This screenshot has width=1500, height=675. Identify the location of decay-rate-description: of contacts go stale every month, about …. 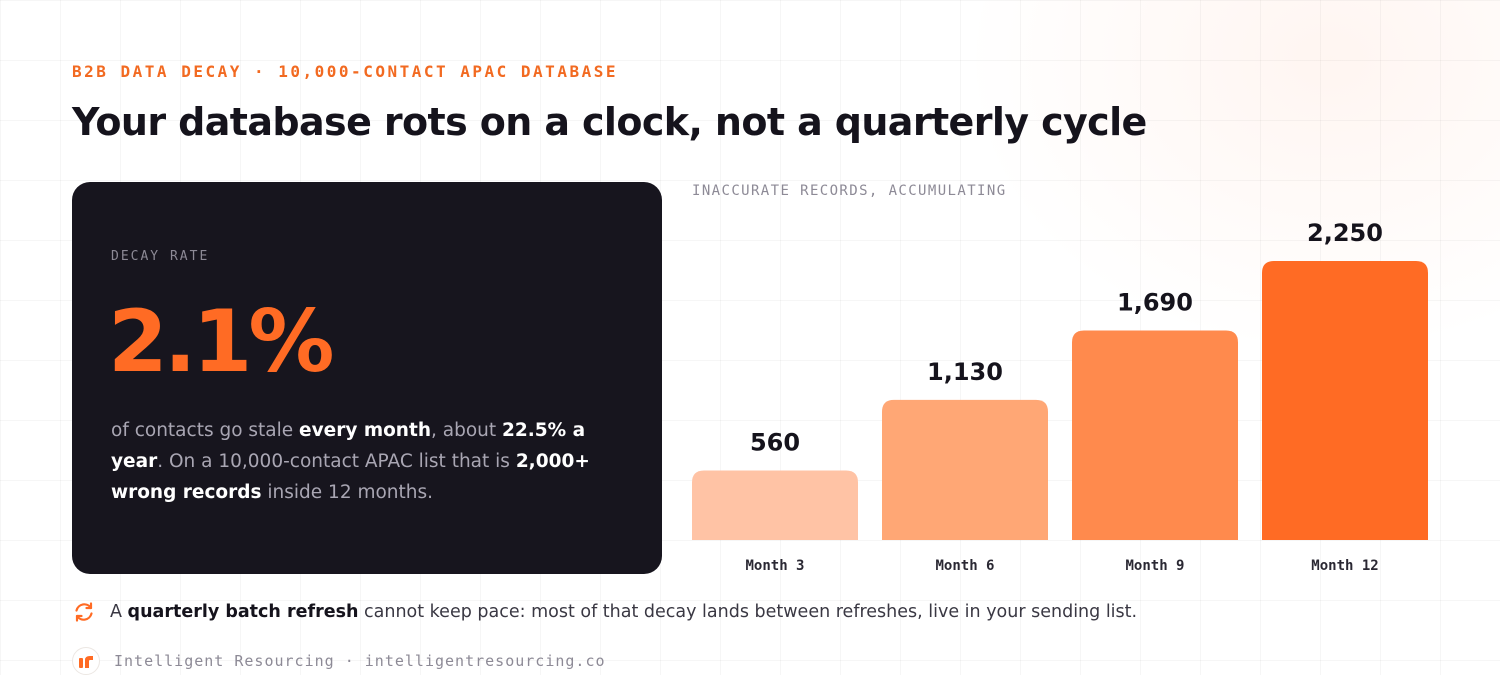
(371, 461).